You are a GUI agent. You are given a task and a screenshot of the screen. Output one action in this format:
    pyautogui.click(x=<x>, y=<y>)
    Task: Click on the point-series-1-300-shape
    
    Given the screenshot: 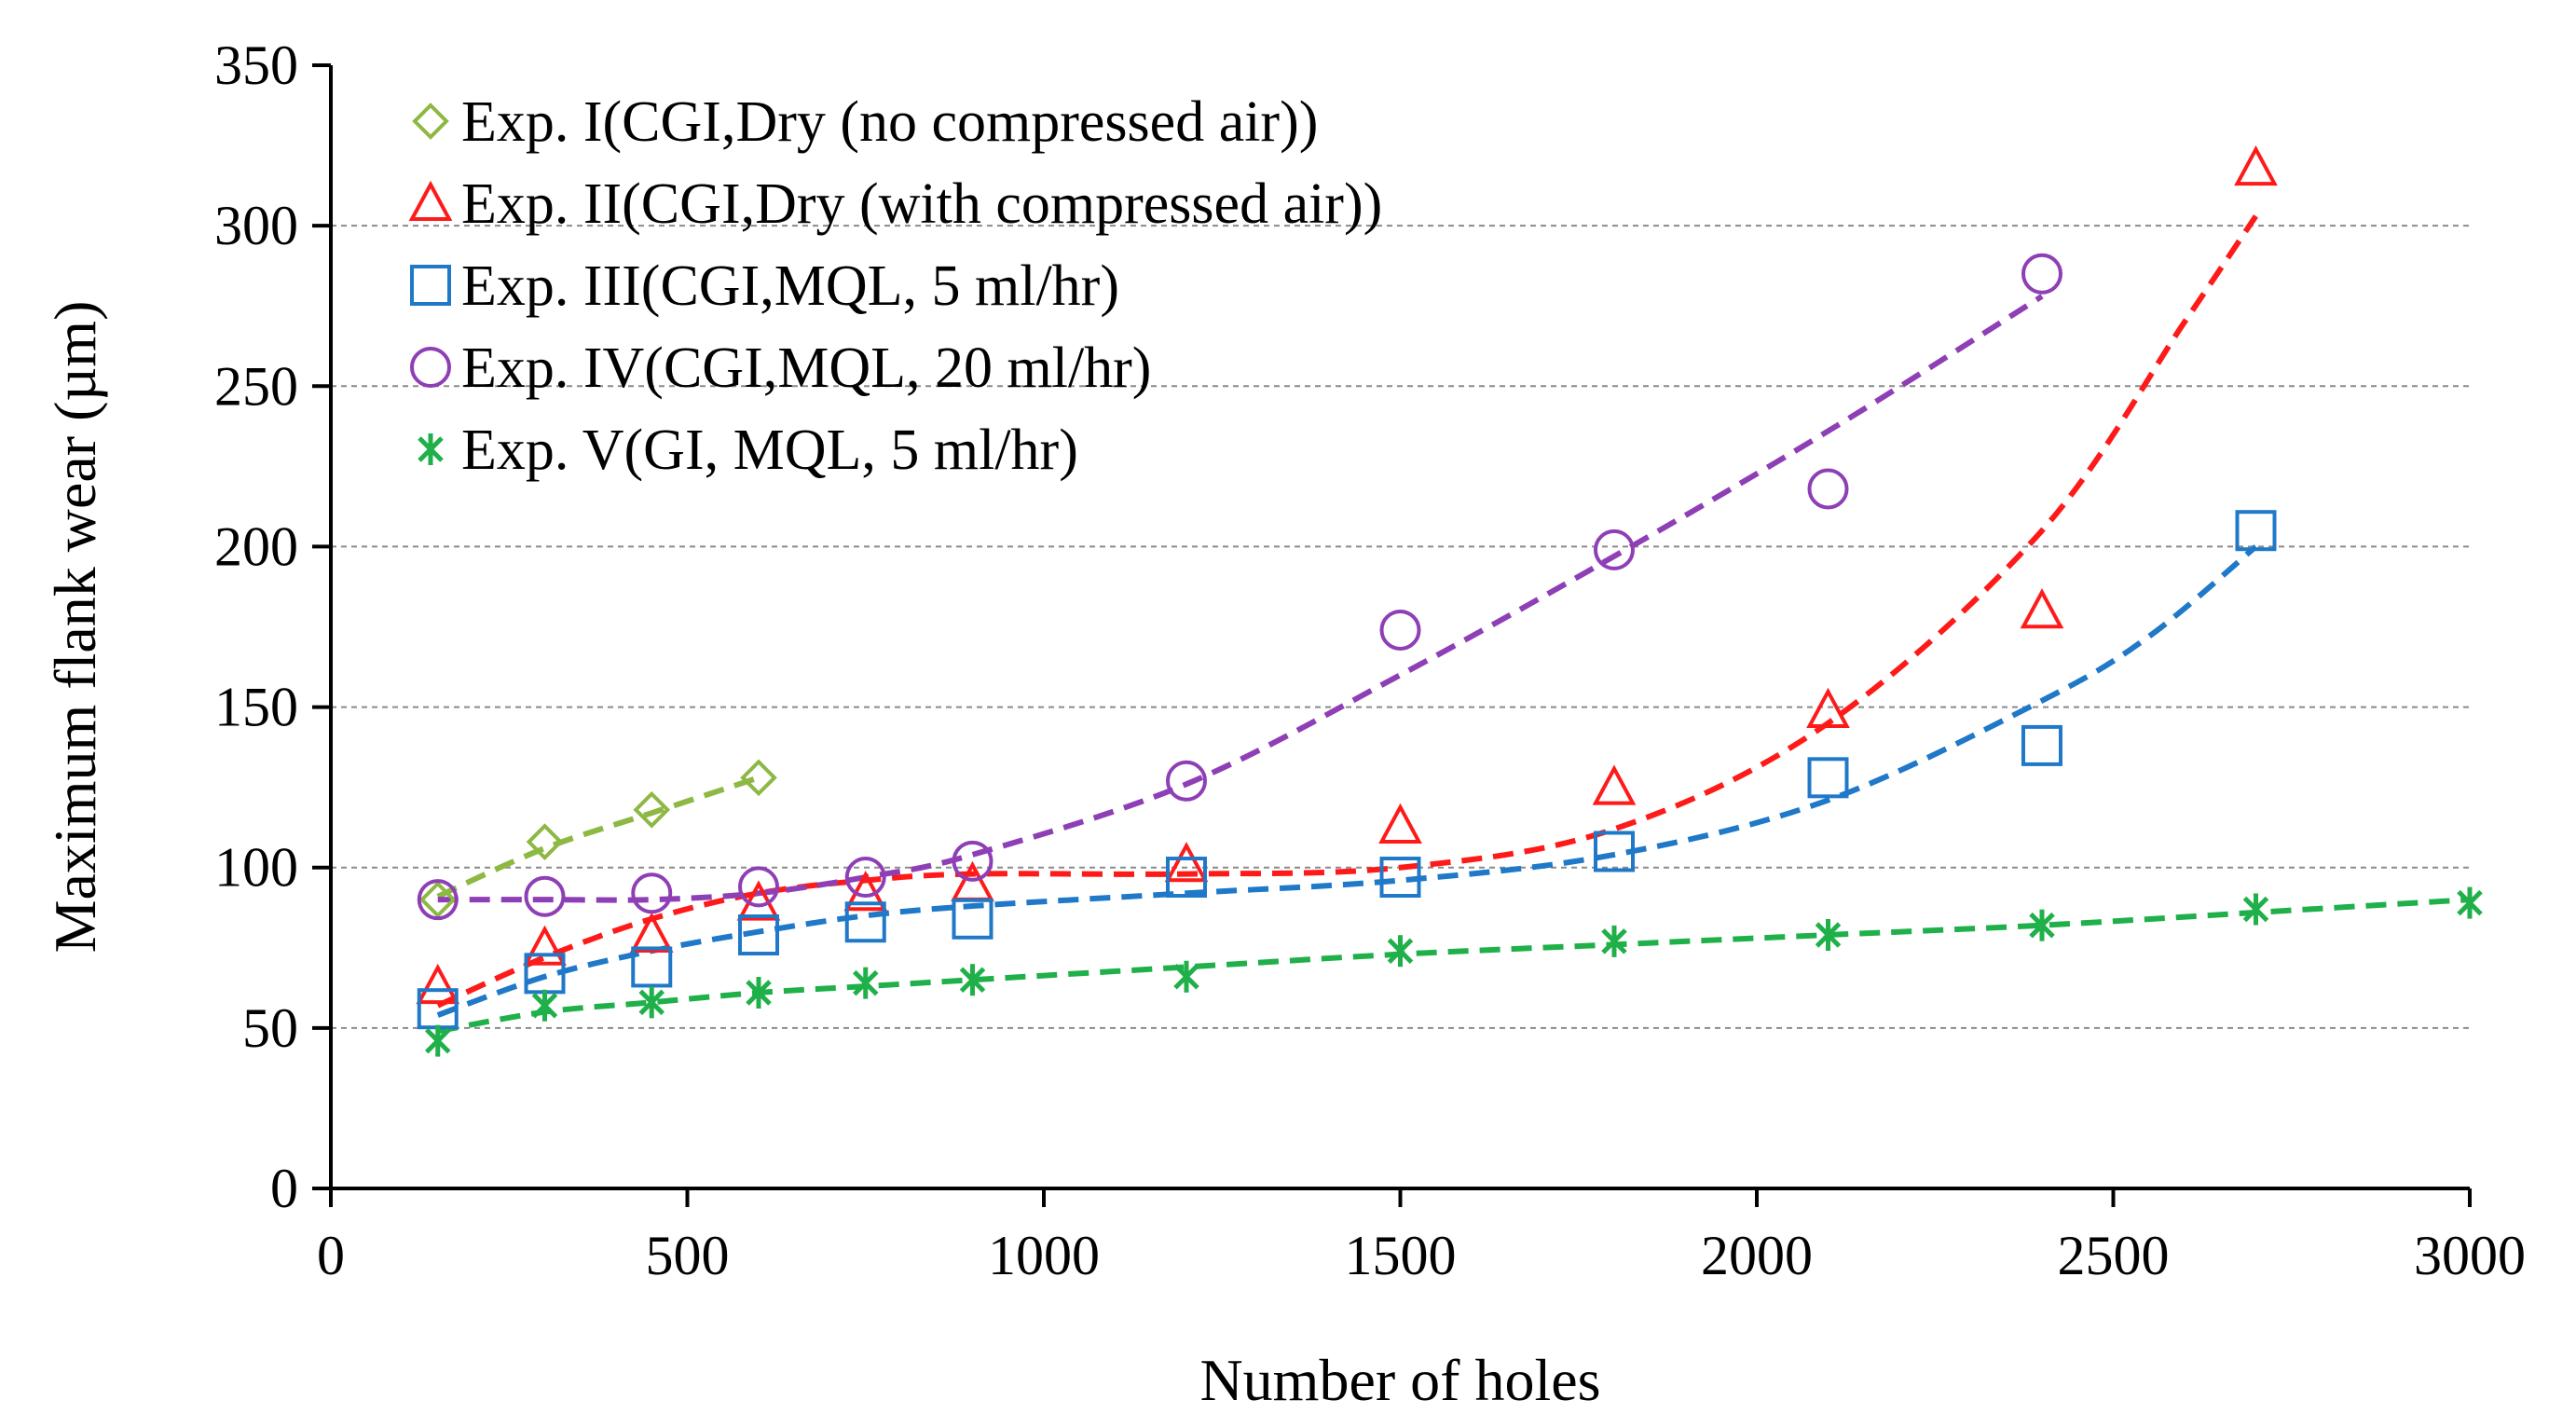 What is the action you would take?
    pyautogui.click(x=545, y=841)
    